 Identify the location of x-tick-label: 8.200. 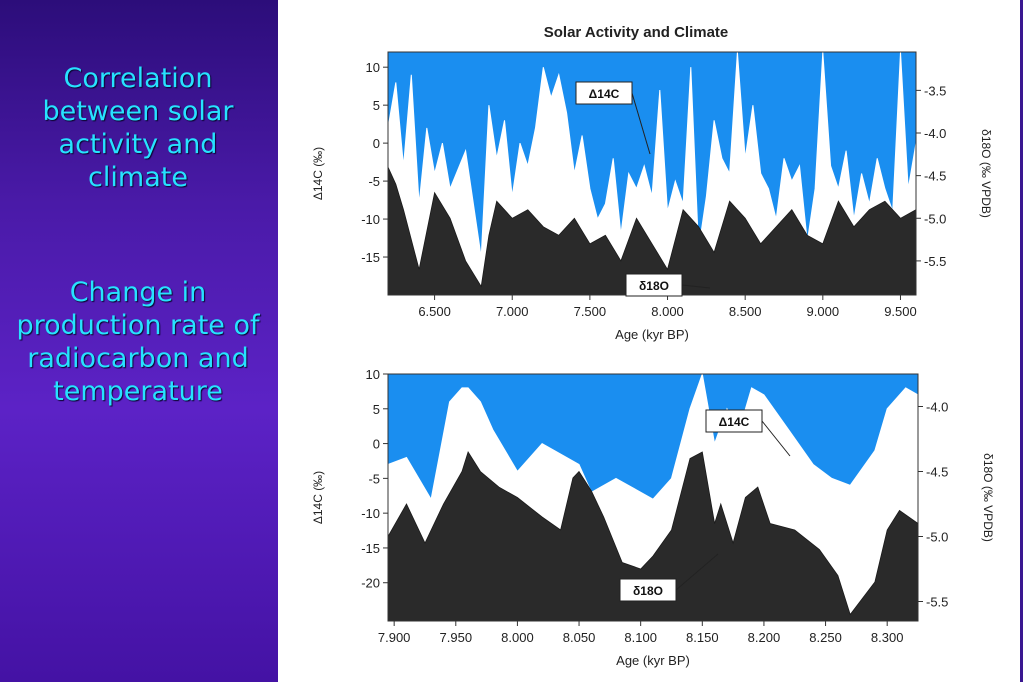
(764, 637).